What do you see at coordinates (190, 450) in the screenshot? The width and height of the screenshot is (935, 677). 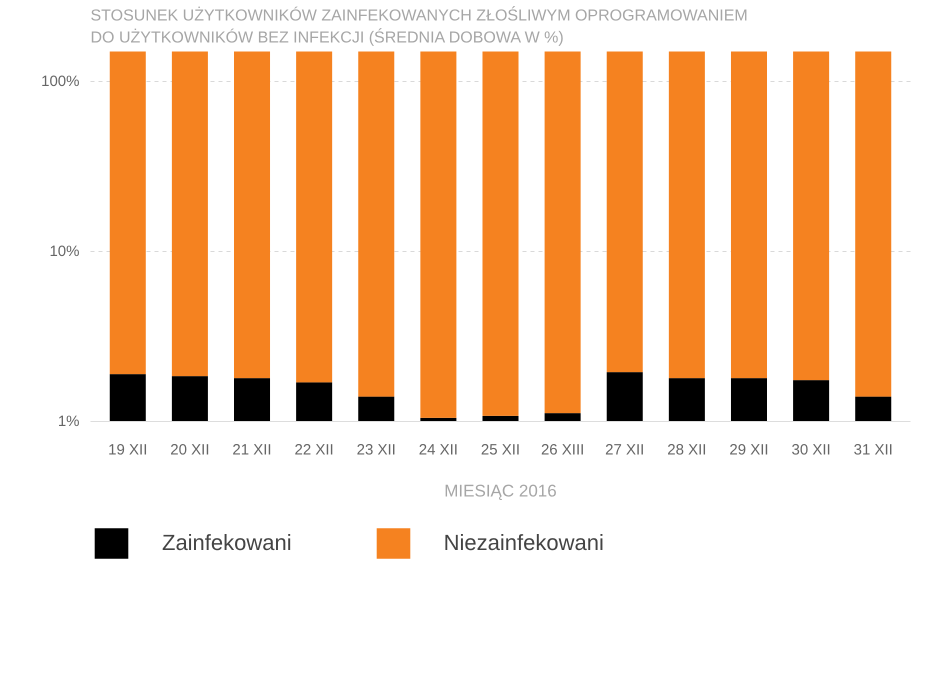 I see `x-tick-label: 20 XII` at bounding box center [190, 450].